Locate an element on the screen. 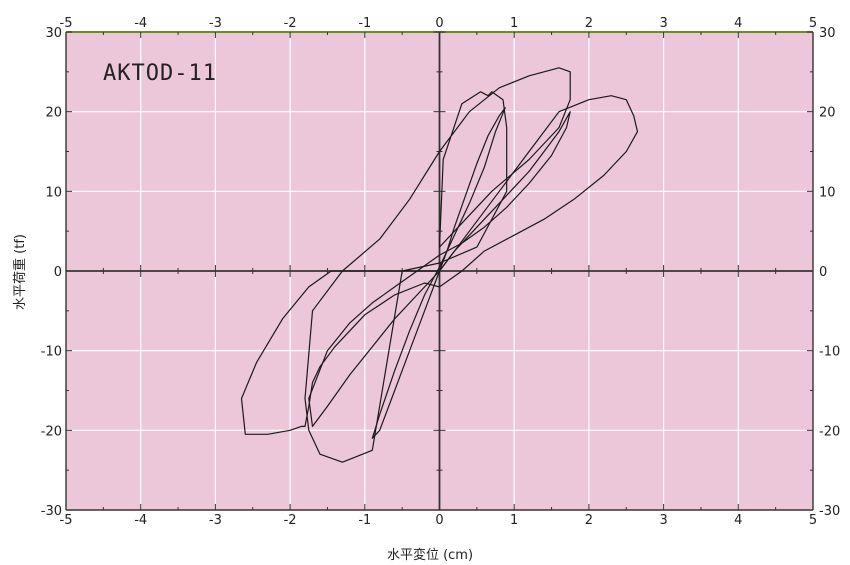 The width and height of the screenshot is (850, 565). x-tick-label-top: -4 is located at coordinates (140, 23).